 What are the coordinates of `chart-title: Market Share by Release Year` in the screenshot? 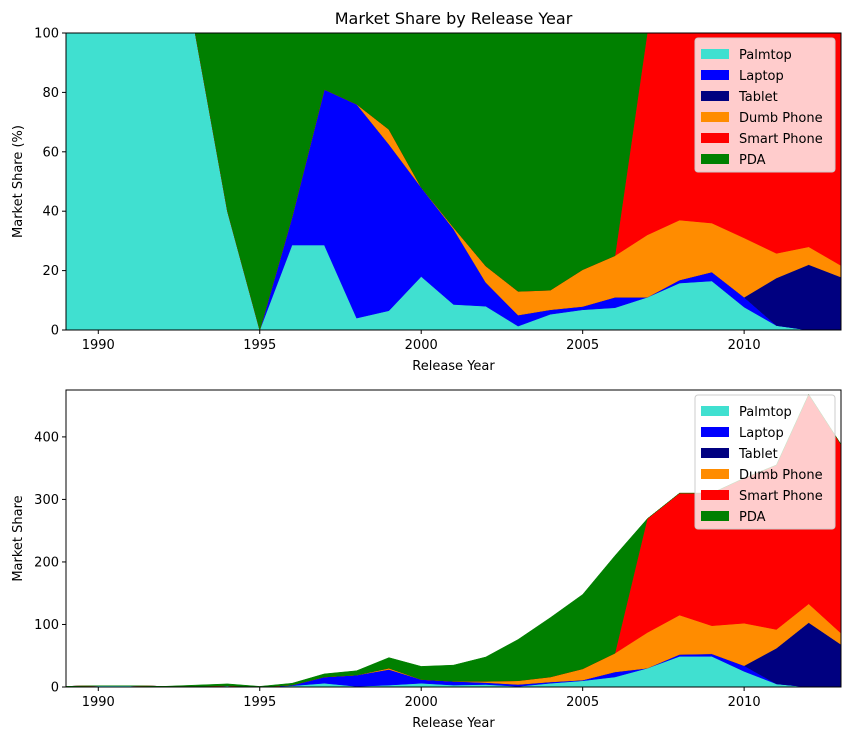 It's located at (454, 18).